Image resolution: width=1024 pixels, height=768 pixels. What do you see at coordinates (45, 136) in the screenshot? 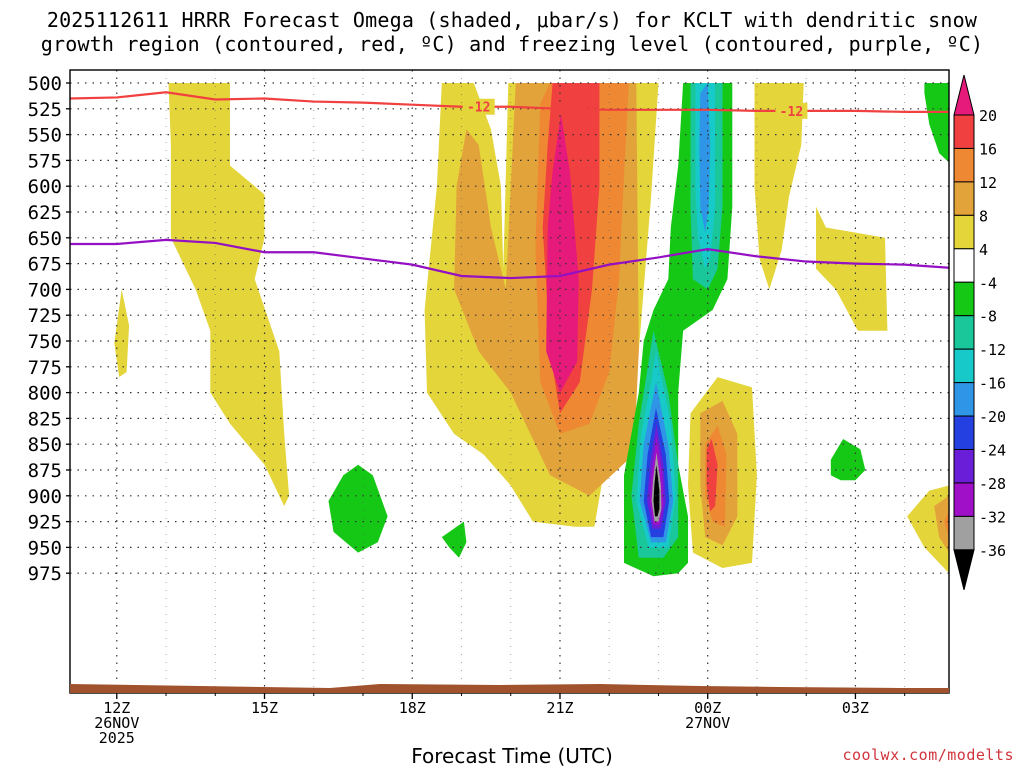
I see `y-tick-label-550: 550` at bounding box center [45, 136].